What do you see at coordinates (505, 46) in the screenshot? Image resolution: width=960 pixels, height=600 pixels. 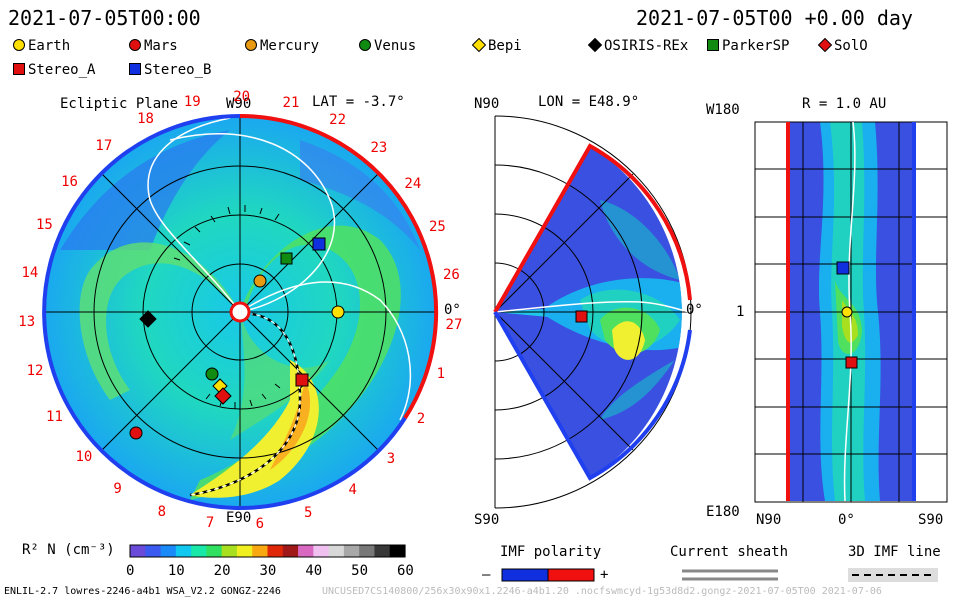 I see `legend-item-label: Bepi` at bounding box center [505, 46].